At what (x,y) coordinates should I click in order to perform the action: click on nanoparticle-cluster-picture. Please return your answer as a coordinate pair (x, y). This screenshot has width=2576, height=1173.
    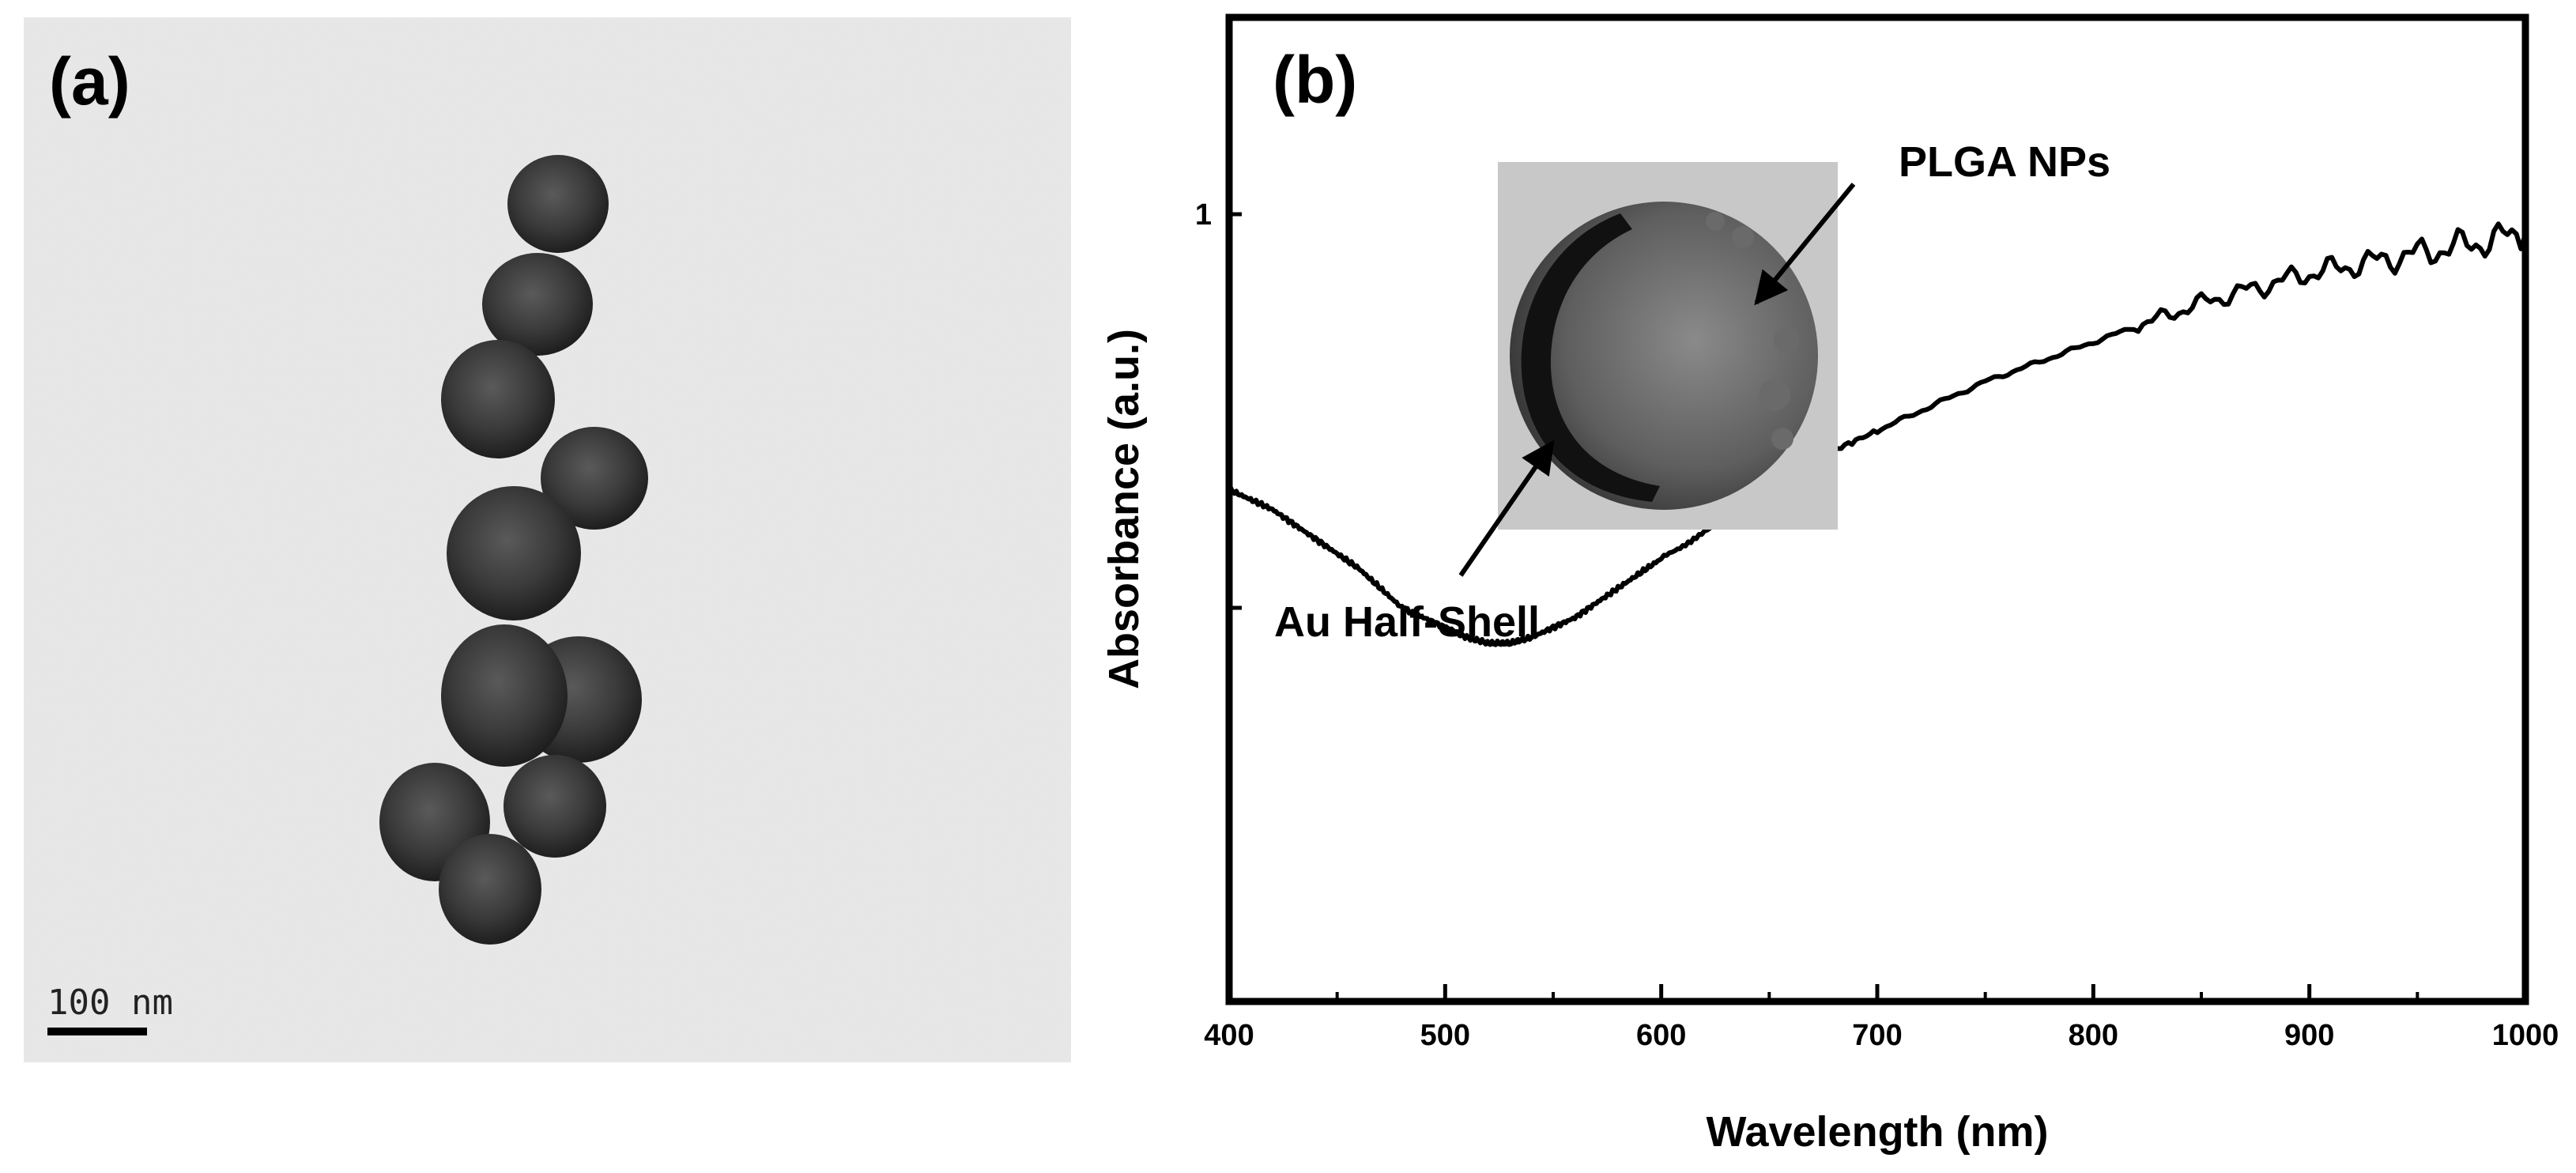
    Looking at the image, I should click on (513, 550).